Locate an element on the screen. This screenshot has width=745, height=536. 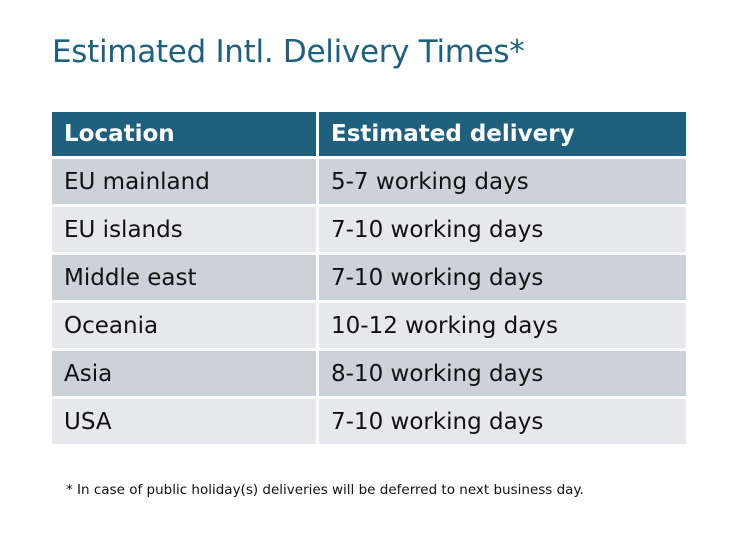
page-title: Estimated Intl. Delivery Times* is located at coordinates (288, 52).